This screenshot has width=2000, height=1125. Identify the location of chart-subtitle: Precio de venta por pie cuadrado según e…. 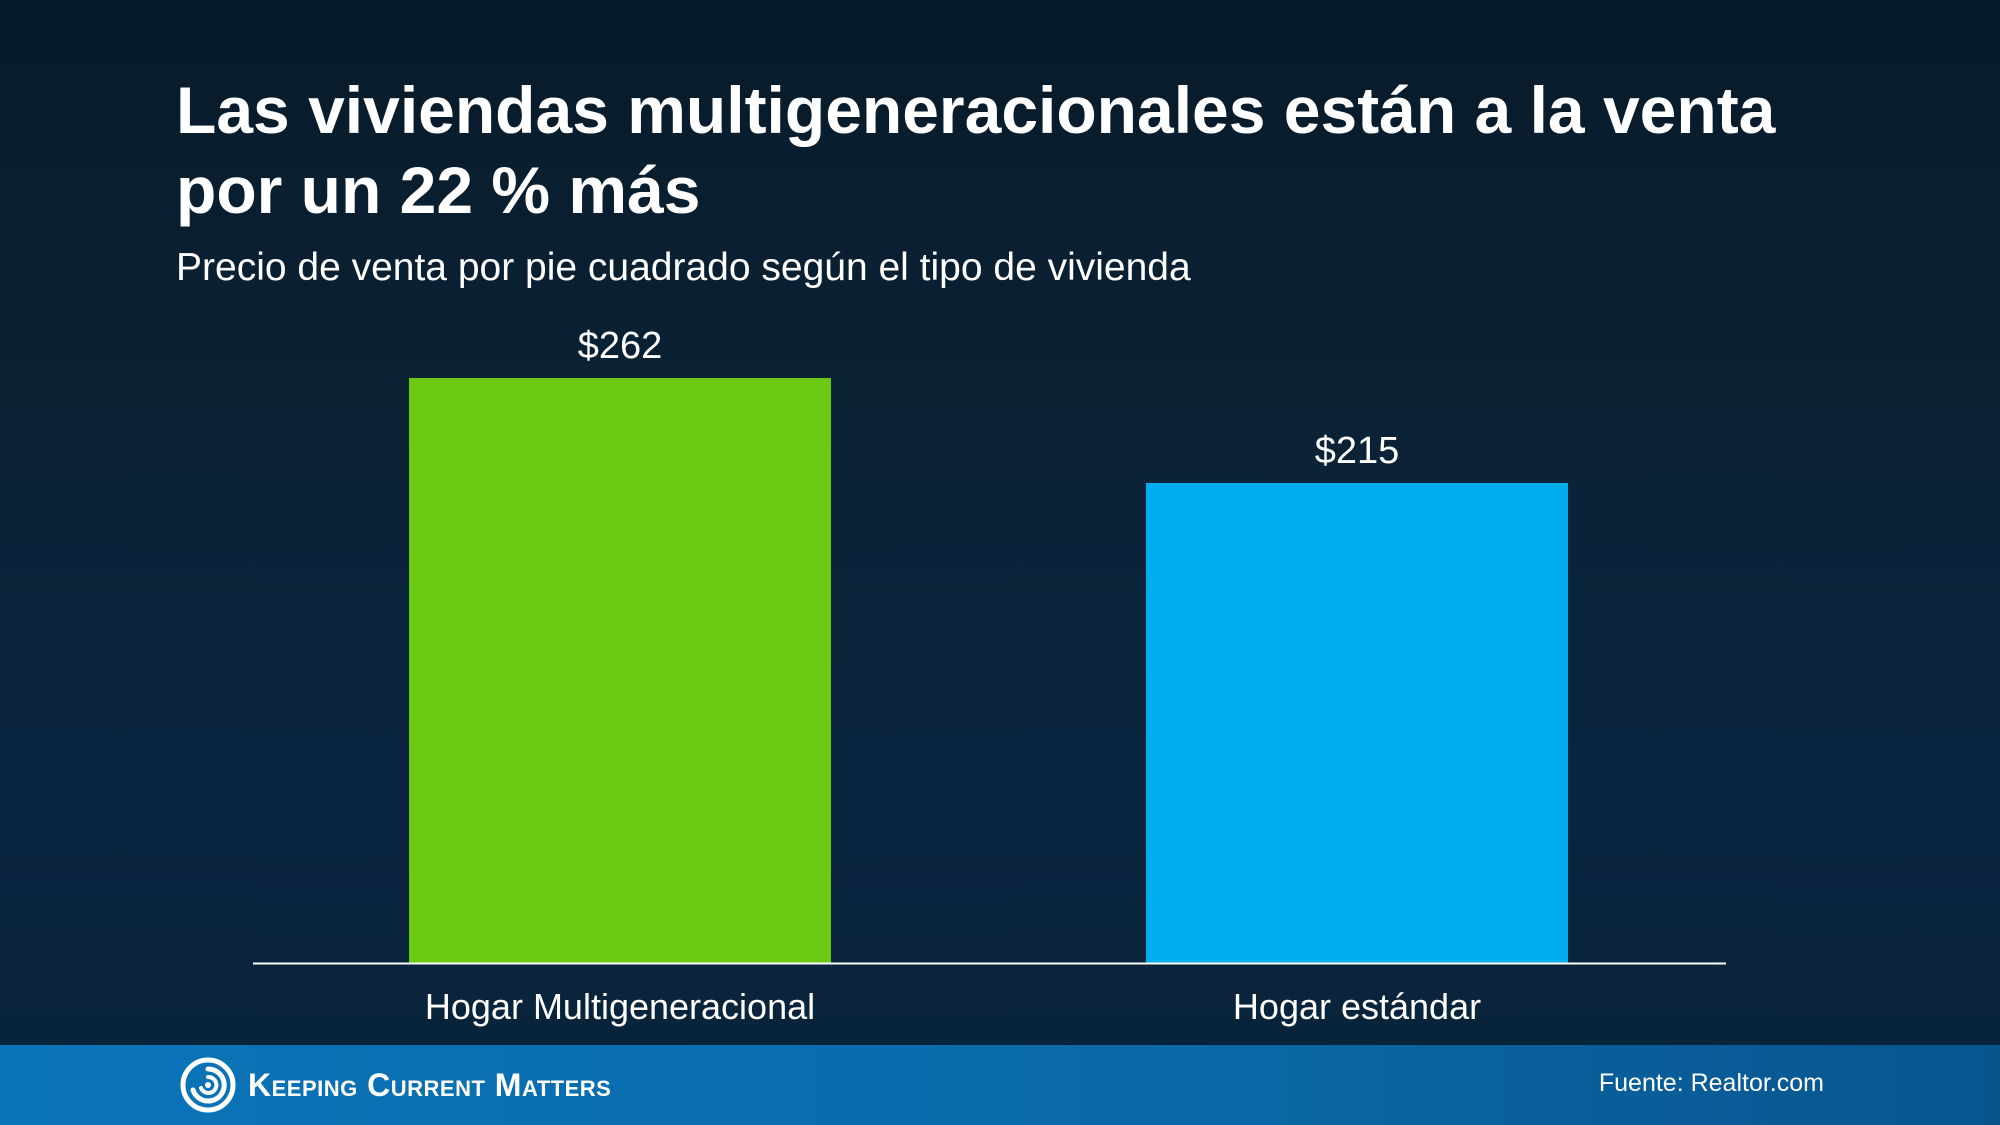
(683, 267).